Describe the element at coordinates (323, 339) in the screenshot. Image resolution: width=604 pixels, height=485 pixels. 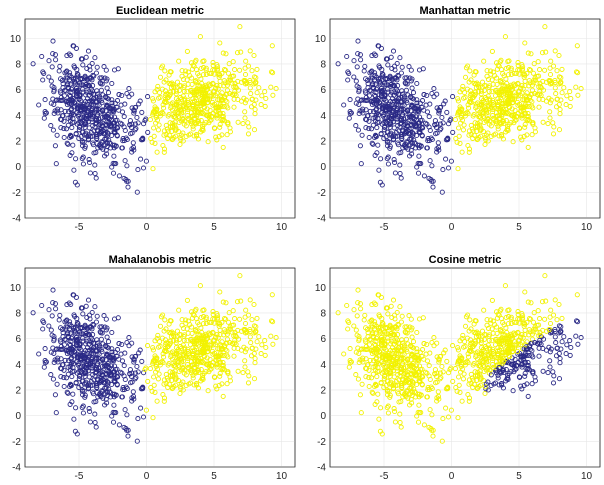
I see `y-tick-label: 6` at that location.